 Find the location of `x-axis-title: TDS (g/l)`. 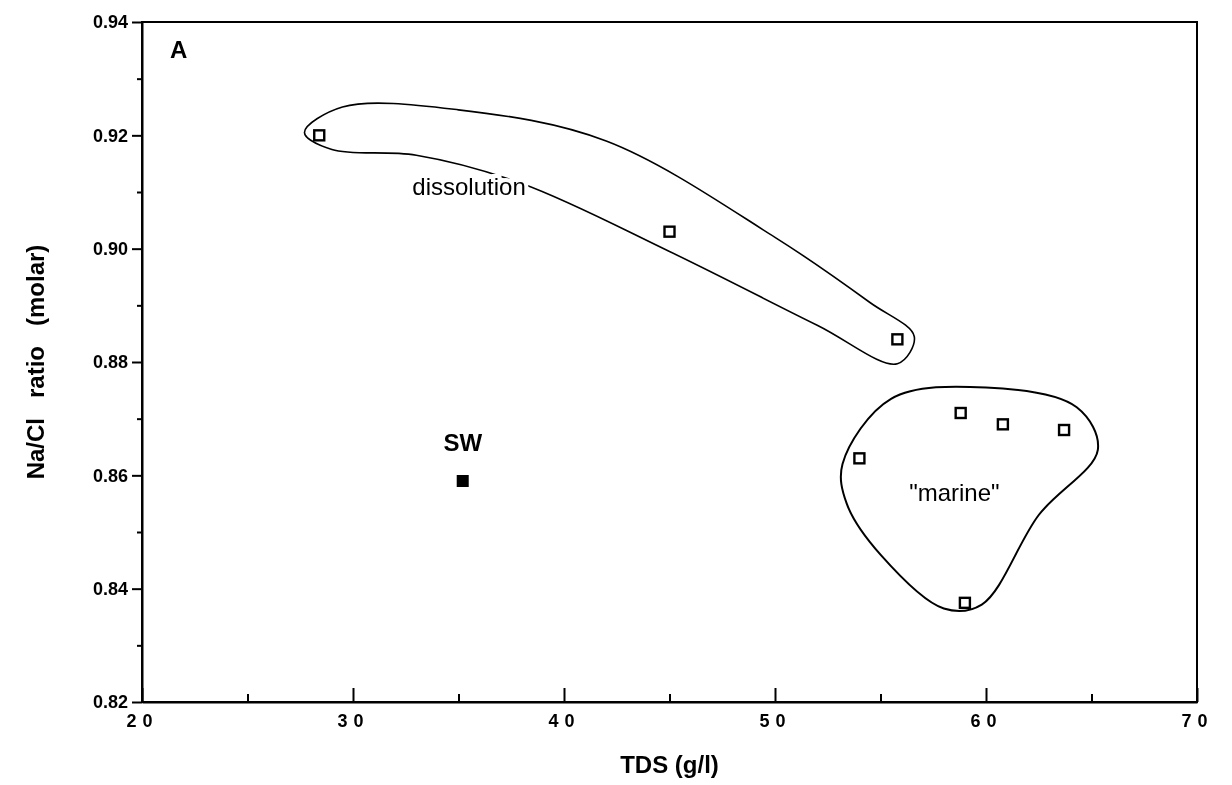

x-axis-title: TDS (g/l) is located at coordinates (669, 764).